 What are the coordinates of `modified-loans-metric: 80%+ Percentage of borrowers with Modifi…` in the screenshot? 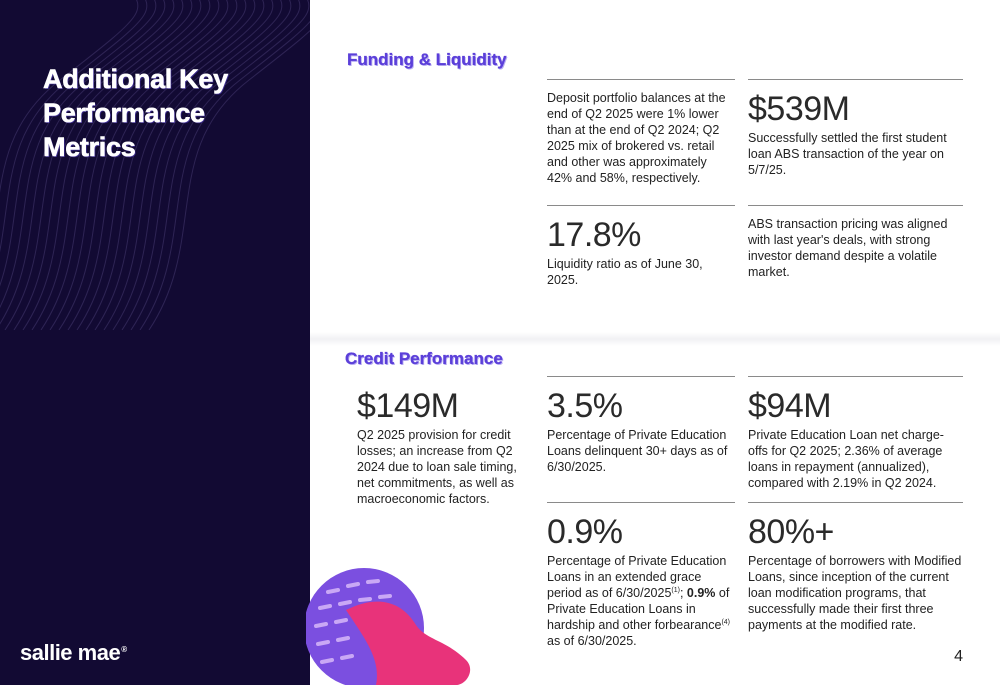 It's located at (855, 567).